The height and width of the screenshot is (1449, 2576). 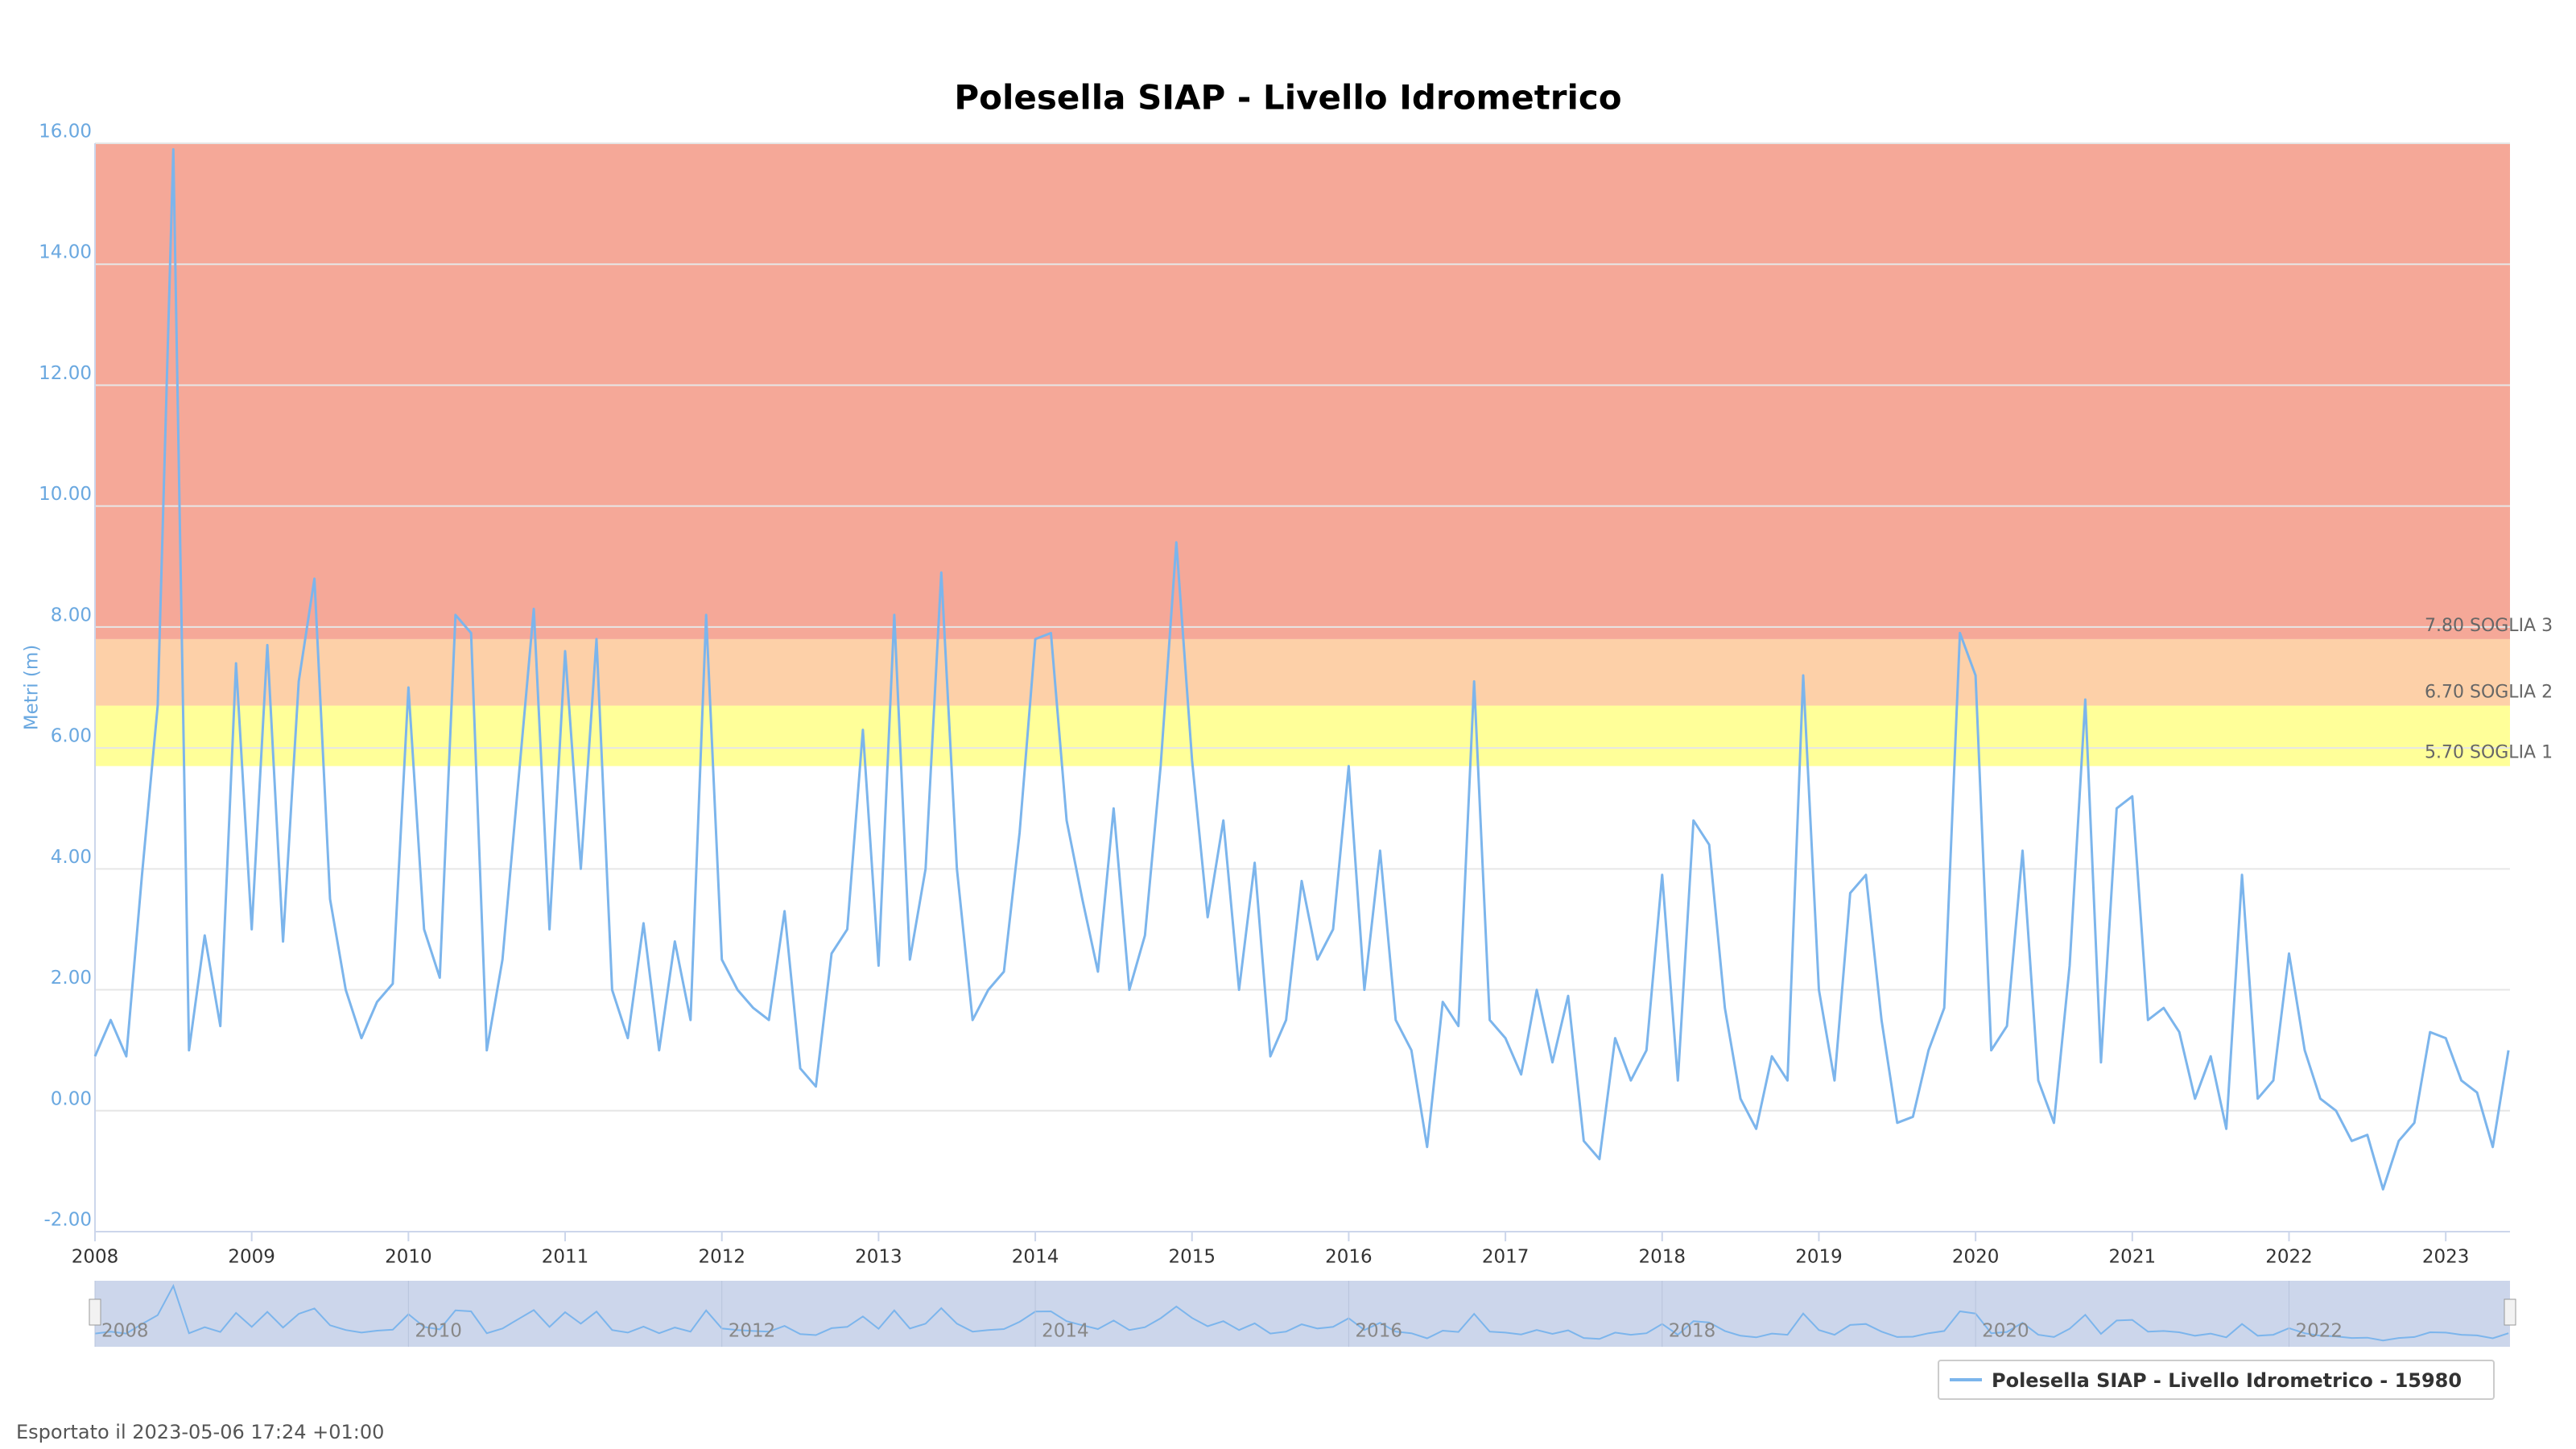 What do you see at coordinates (1976, 1257) in the screenshot?
I see `x-tick-label: 2020` at bounding box center [1976, 1257].